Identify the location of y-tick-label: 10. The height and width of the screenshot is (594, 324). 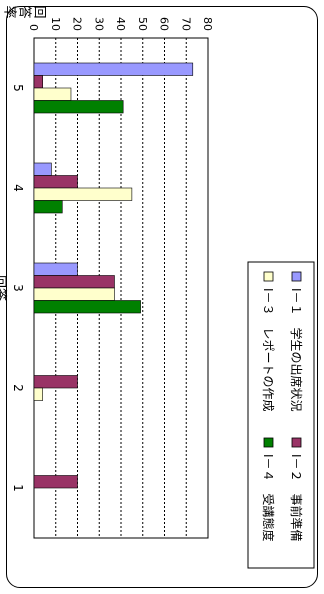
(55, 24).